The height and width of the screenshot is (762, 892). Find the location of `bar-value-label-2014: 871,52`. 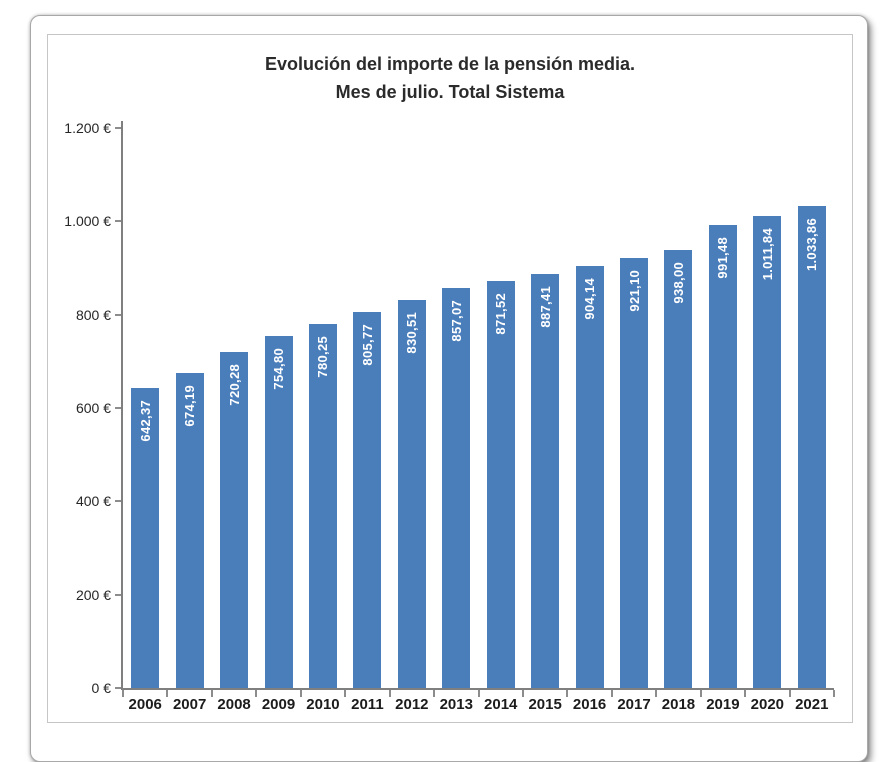

bar-value-label-2014: 871,52 is located at coordinates (501, 314).